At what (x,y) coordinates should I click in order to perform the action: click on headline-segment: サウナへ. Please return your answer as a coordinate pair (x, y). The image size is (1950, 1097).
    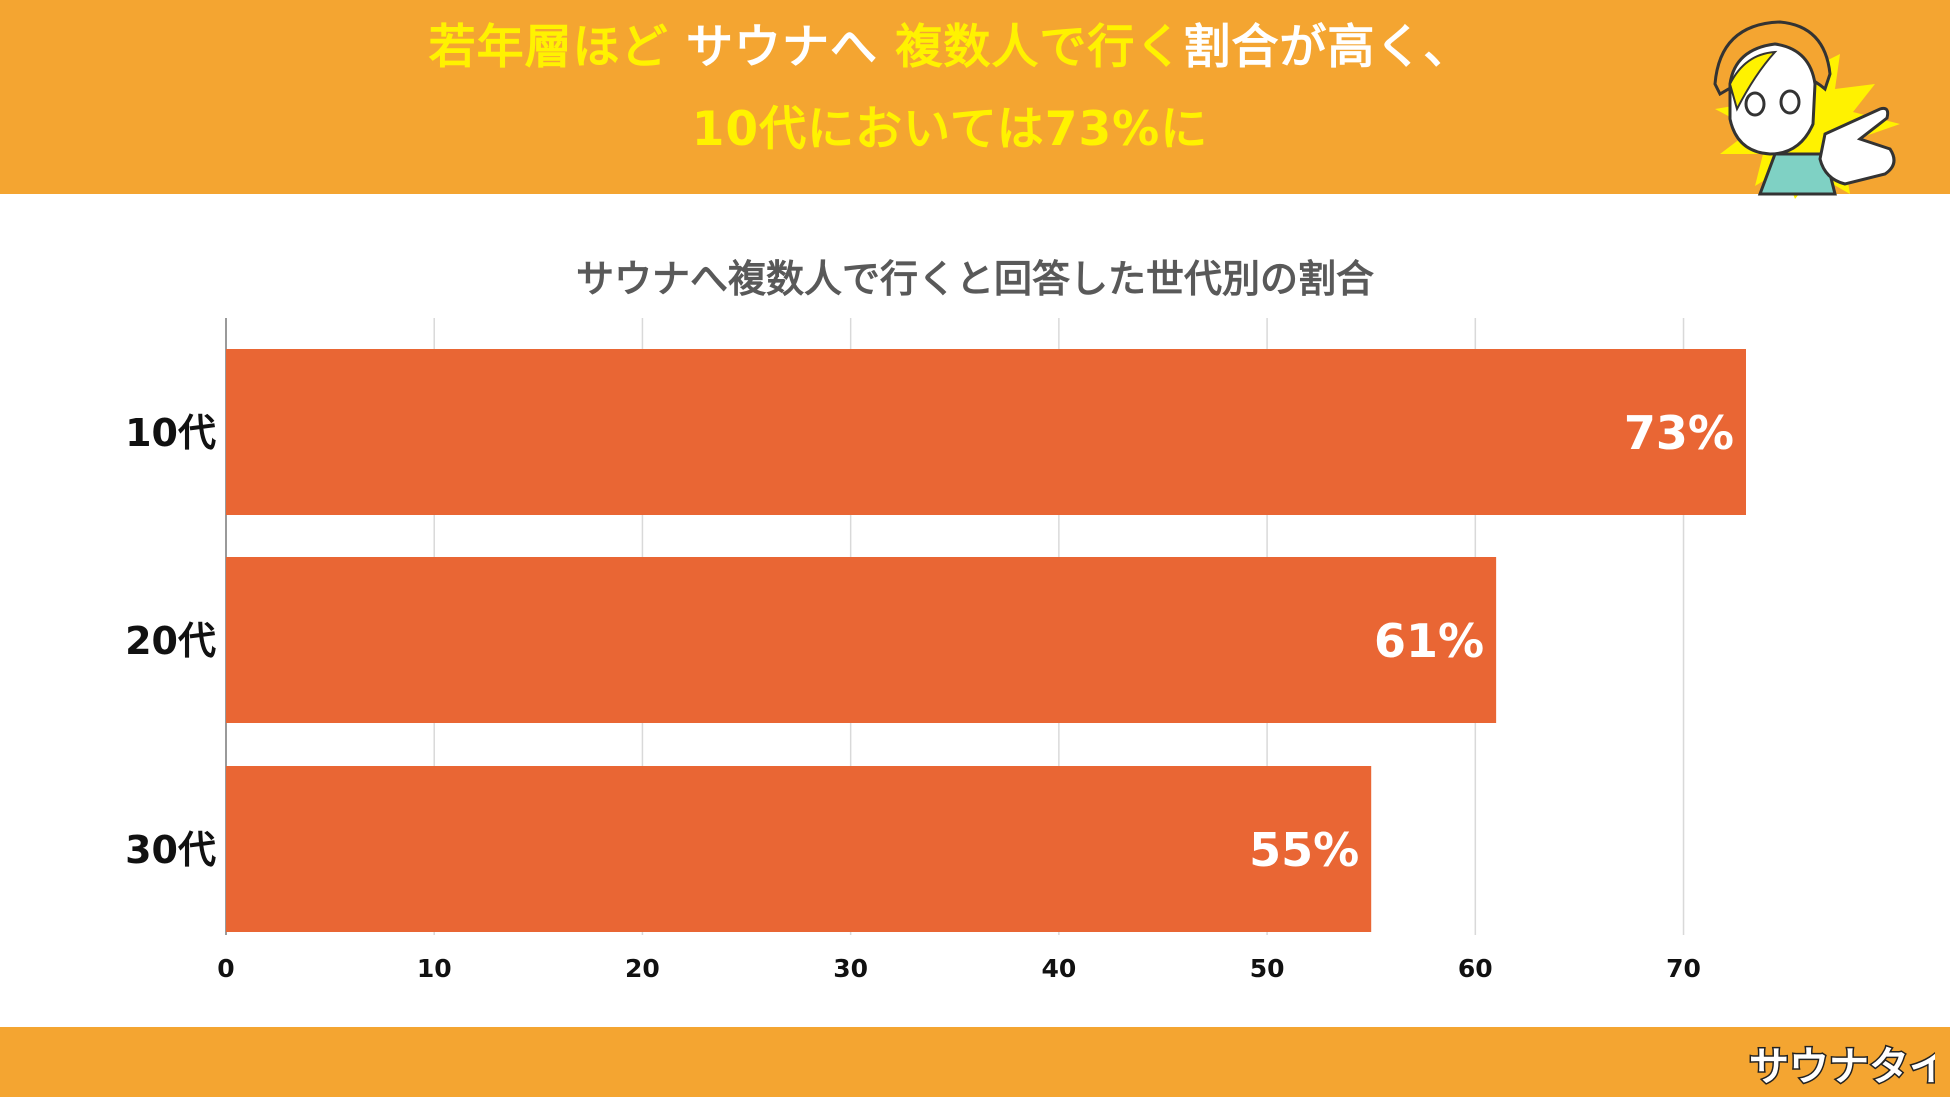
    Looking at the image, I should click on (782, 47).